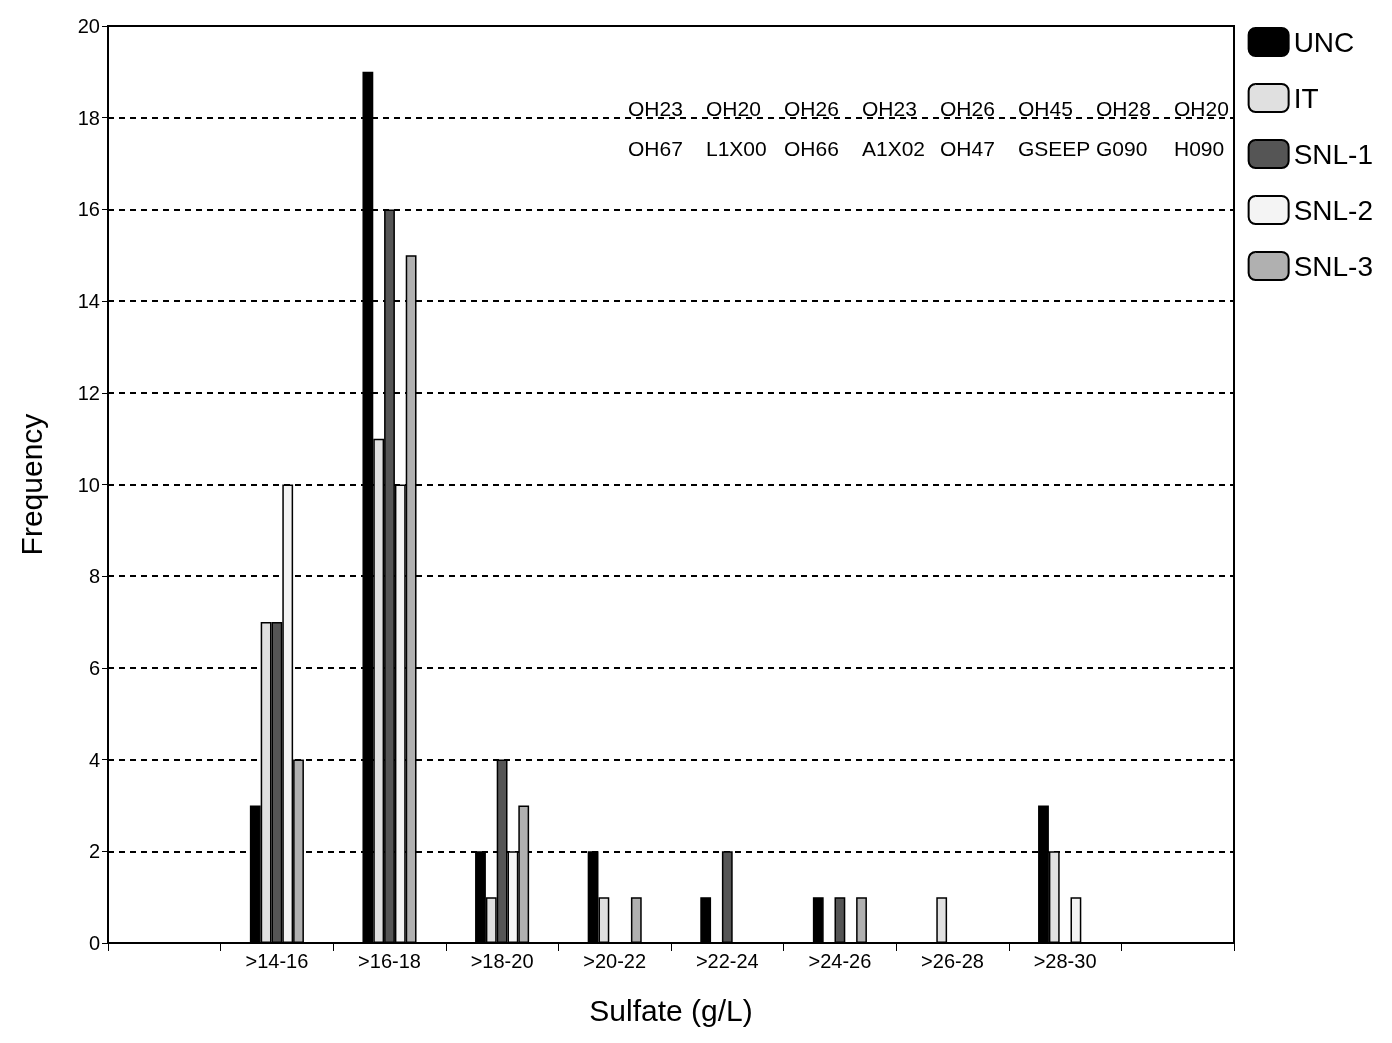 The image size is (1392, 1043). What do you see at coordinates (88, 117) in the screenshot?
I see `y-tick-label: 18` at bounding box center [88, 117].